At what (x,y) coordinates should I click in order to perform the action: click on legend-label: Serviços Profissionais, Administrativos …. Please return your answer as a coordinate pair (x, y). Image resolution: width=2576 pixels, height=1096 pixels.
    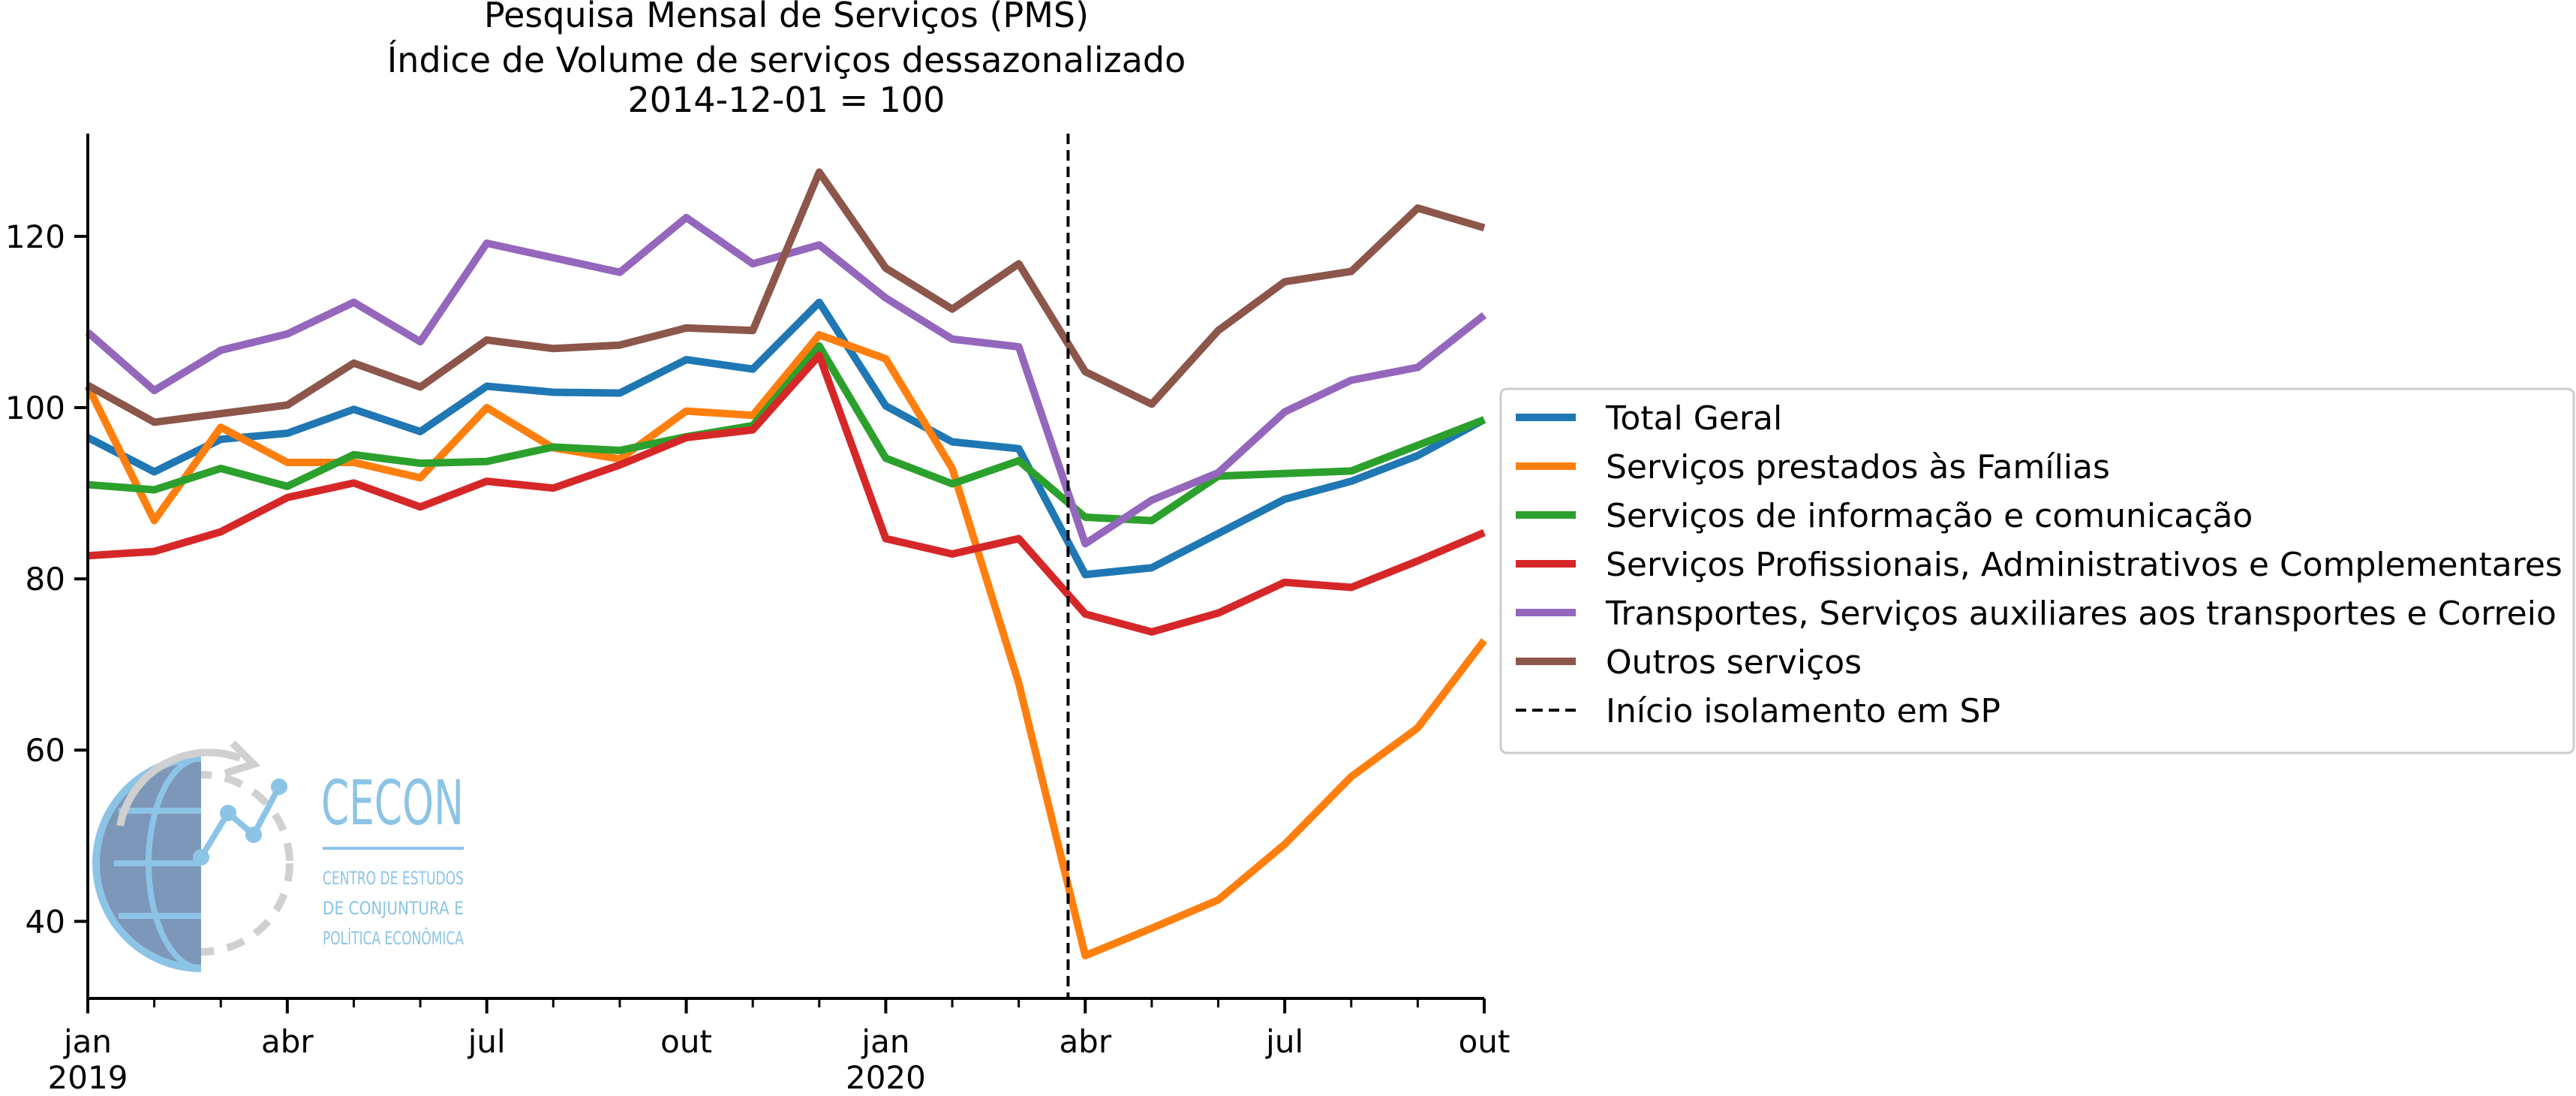
    Looking at the image, I should click on (2084, 565).